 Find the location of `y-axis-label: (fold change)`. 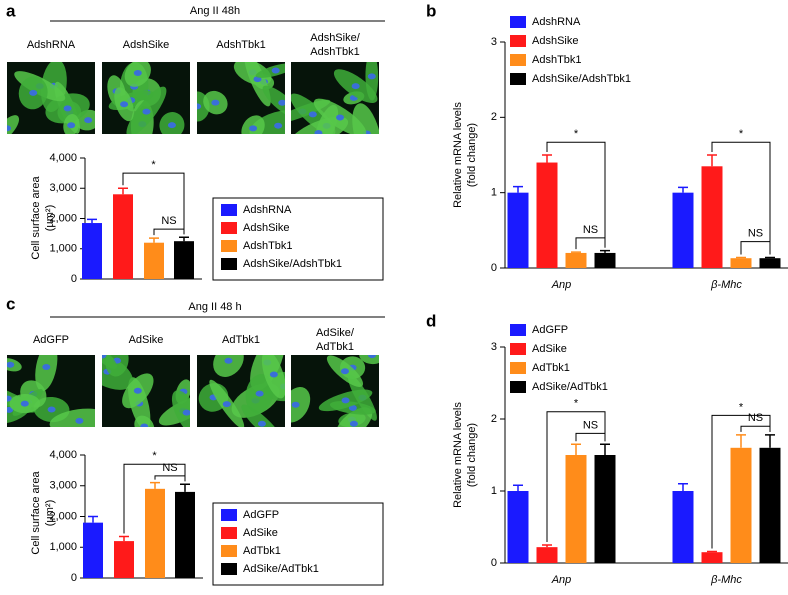

y-axis-label: (fold change) is located at coordinates (472, 155).